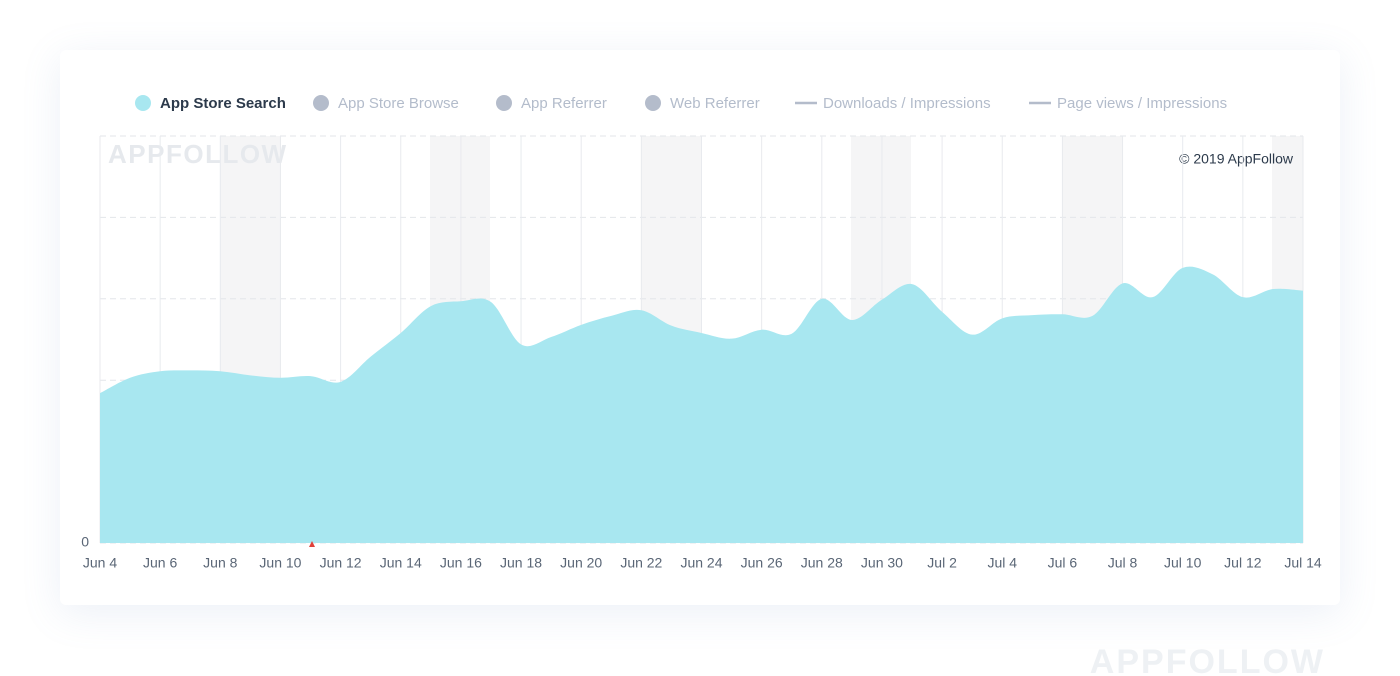 The height and width of the screenshot is (676, 1400). What do you see at coordinates (521, 563) in the screenshot?
I see `x-tick-label: Jun 18` at bounding box center [521, 563].